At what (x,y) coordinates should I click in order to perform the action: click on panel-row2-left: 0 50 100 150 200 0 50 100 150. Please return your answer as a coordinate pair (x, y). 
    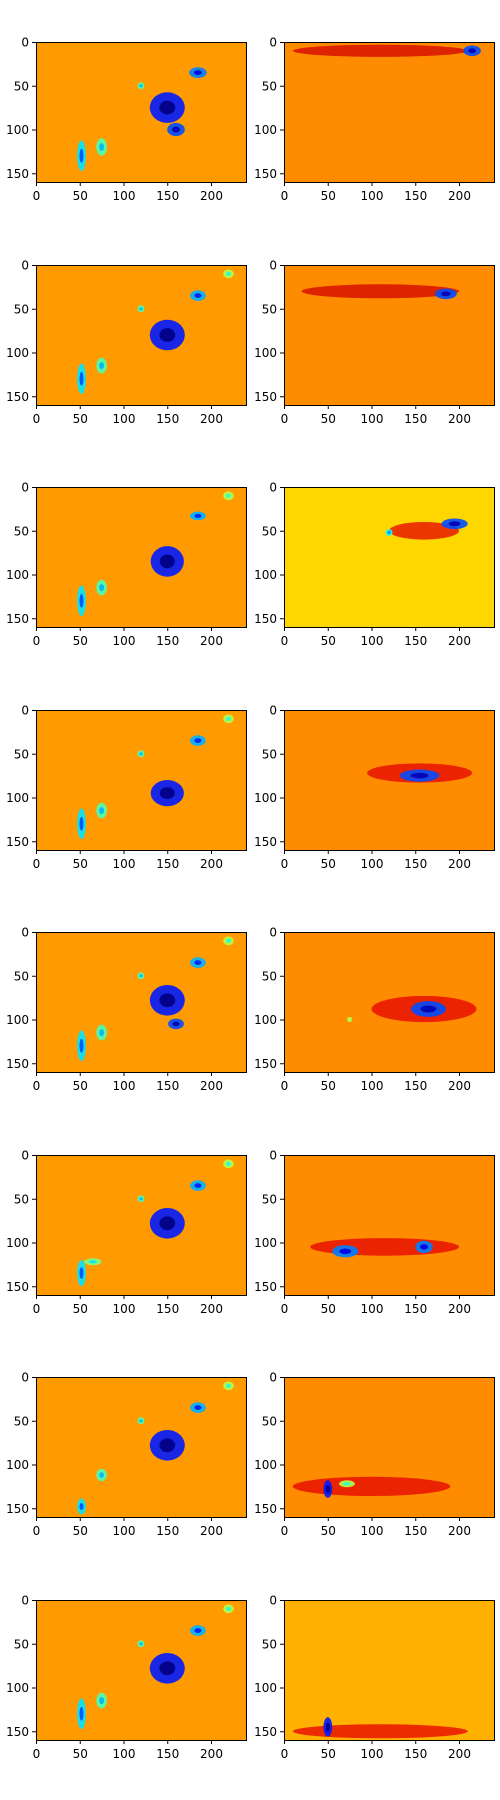
    Looking at the image, I should click on (126, 342).